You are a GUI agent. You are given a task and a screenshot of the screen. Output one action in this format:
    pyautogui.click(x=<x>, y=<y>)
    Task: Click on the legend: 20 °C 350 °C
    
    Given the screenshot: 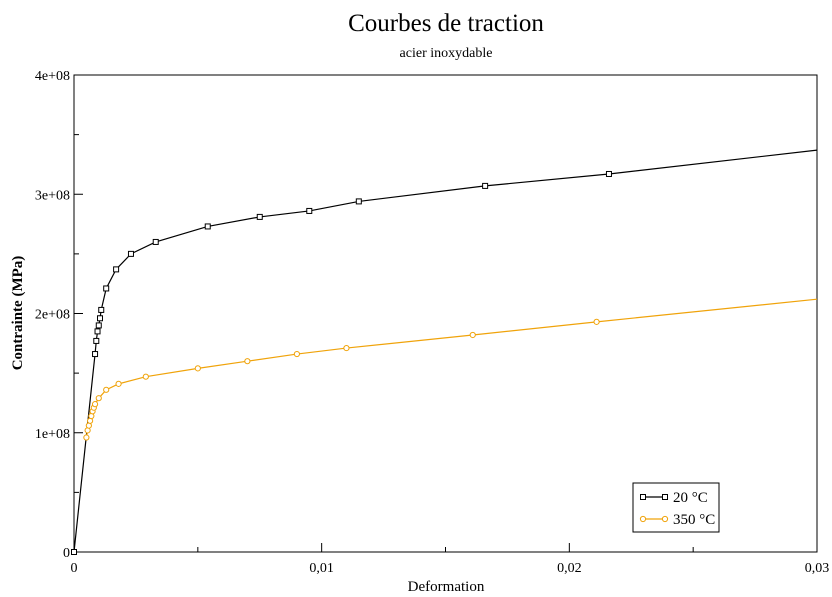 What is the action you would take?
    pyautogui.click(x=676, y=507)
    